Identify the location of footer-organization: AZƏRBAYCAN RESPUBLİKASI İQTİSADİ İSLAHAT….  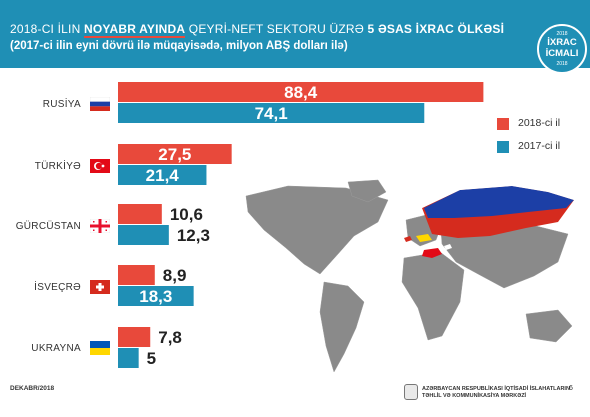
(496, 393).